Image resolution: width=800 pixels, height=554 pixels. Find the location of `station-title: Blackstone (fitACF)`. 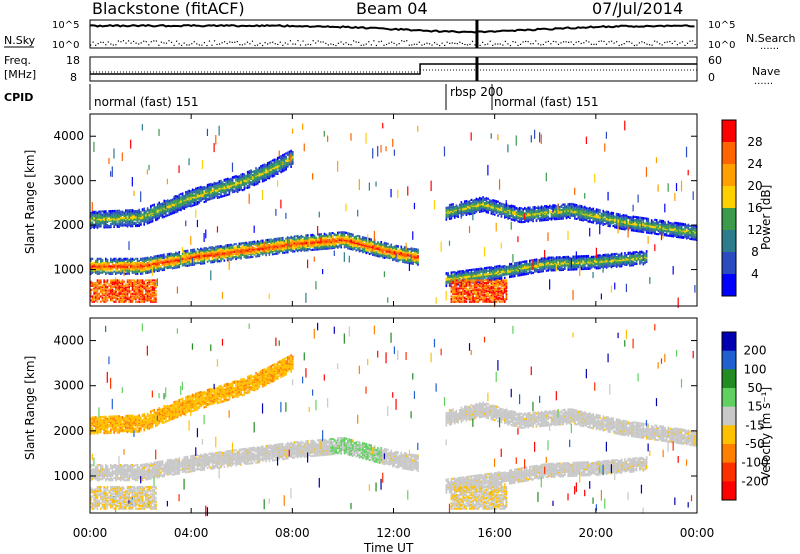

station-title: Blackstone (fitACF) is located at coordinates (168, 9).